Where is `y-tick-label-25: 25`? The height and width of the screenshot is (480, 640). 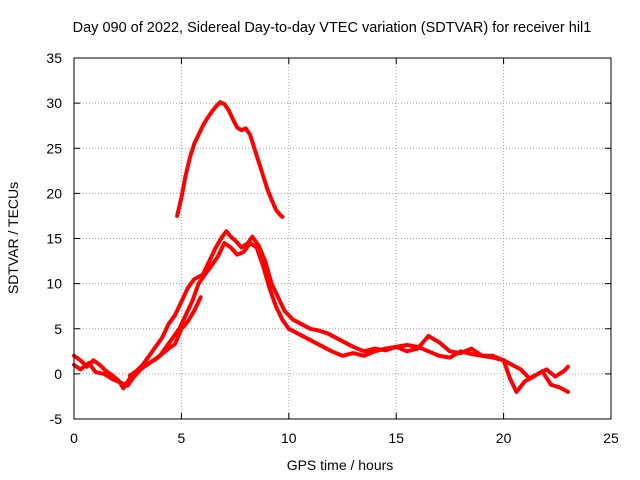
y-tick-label-25: 25 is located at coordinates (54, 148).